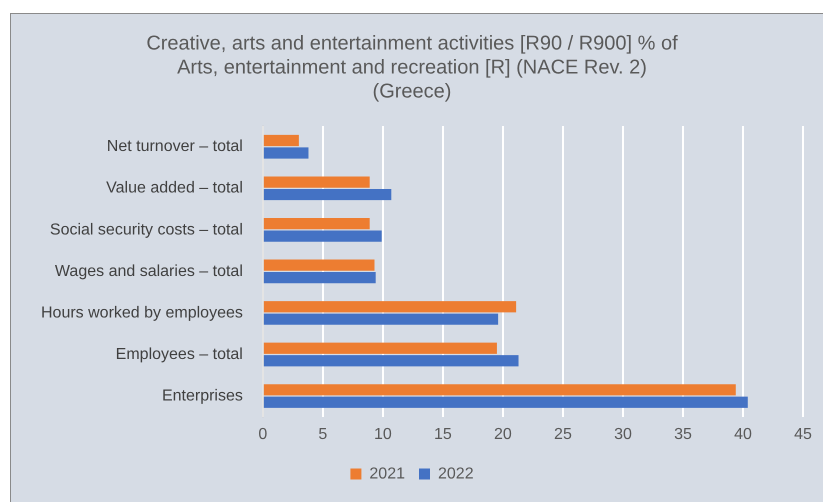 This screenshot has width=823, height=502. Describe the element at coordinates (202, 395) in the screenshot. I see `y-tick-label: Enterprises` at that location.